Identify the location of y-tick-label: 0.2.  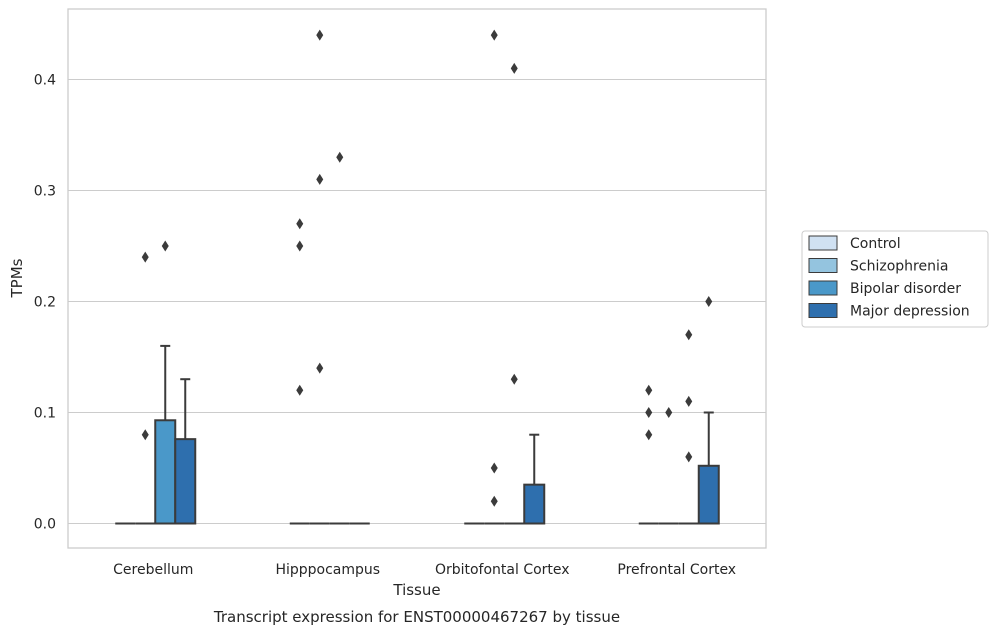
(45, 303).